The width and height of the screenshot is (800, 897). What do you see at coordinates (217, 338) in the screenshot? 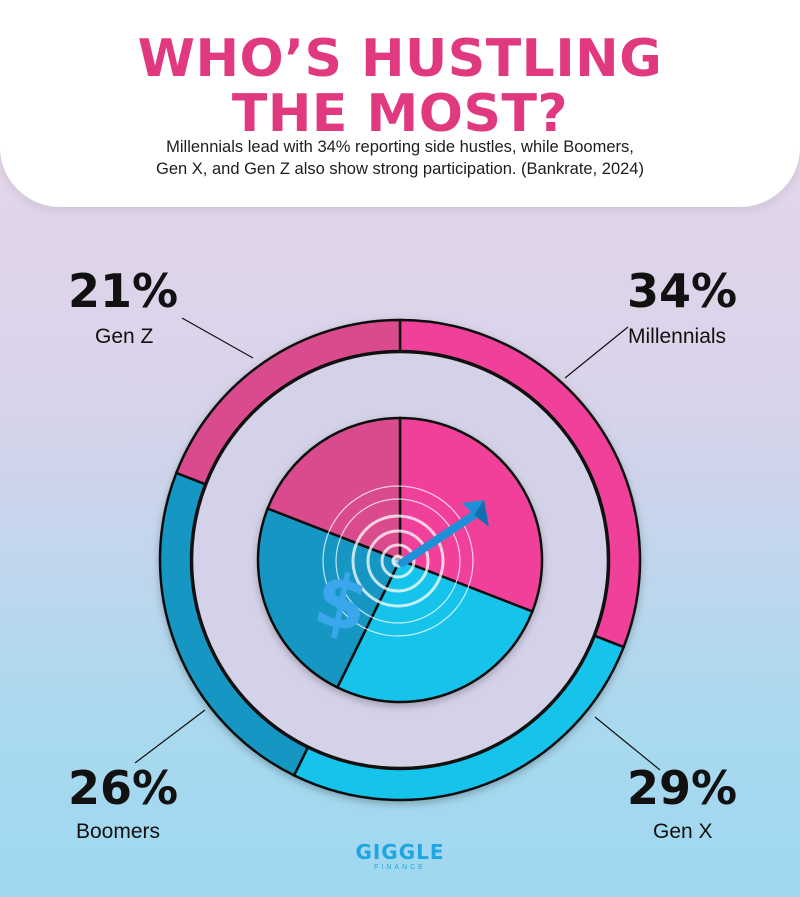
I see `gen-z-leader-line` at bounding box center [217, 338].